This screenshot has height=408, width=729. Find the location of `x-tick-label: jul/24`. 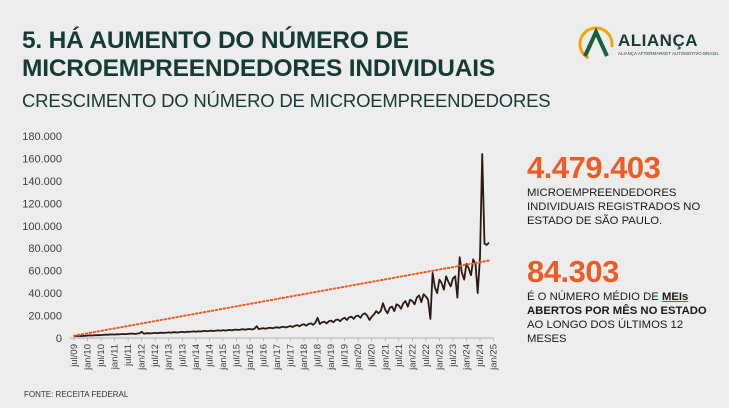

x-tick-label: jul/24 is located at coordinates (480, 356).